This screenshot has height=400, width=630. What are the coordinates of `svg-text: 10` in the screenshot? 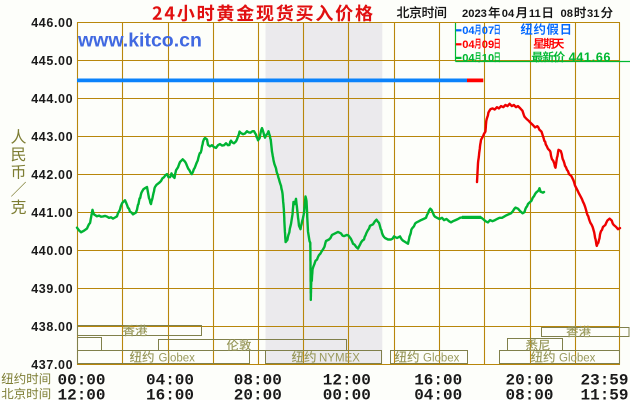 It's located at (488, 58).